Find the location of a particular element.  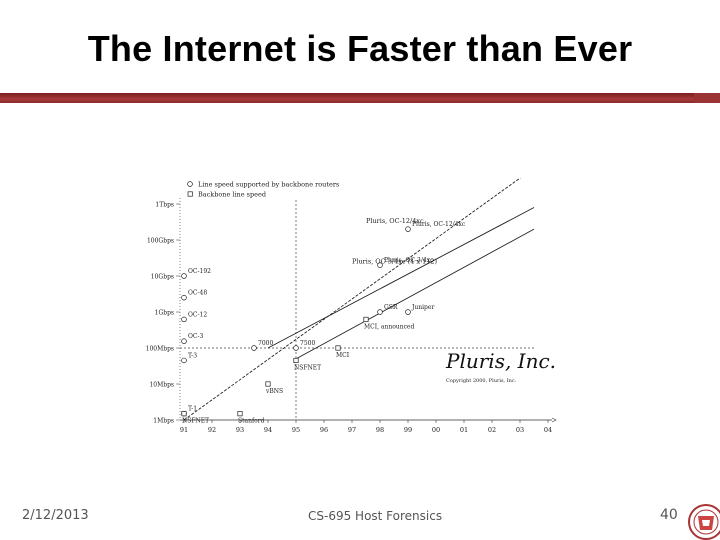

y-tick-label: 100Gbps is located at coordinates (160, 241).